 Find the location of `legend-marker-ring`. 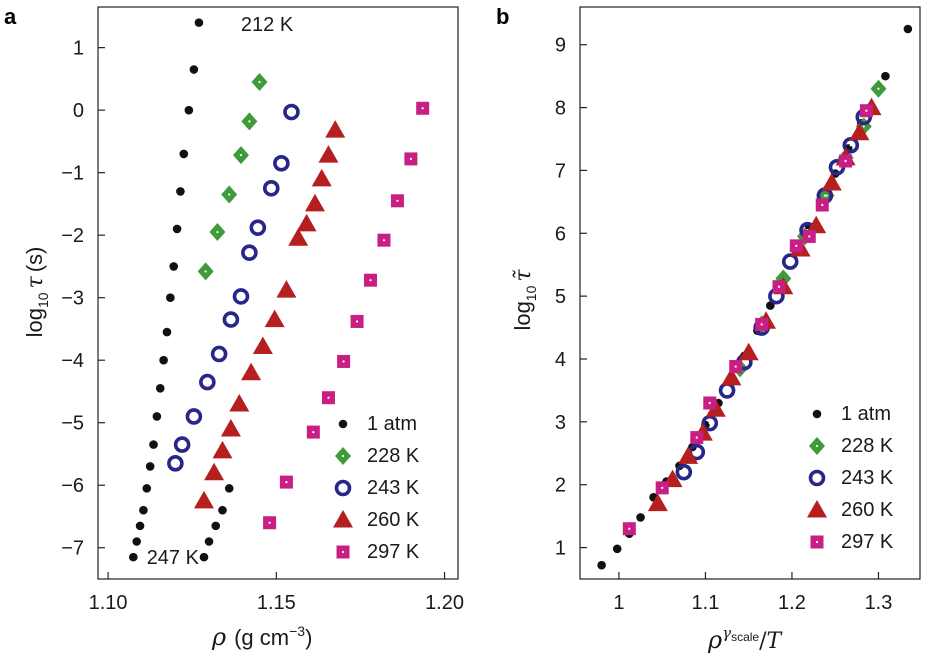

legend-marker-ring is located at coordinates (817, 478).